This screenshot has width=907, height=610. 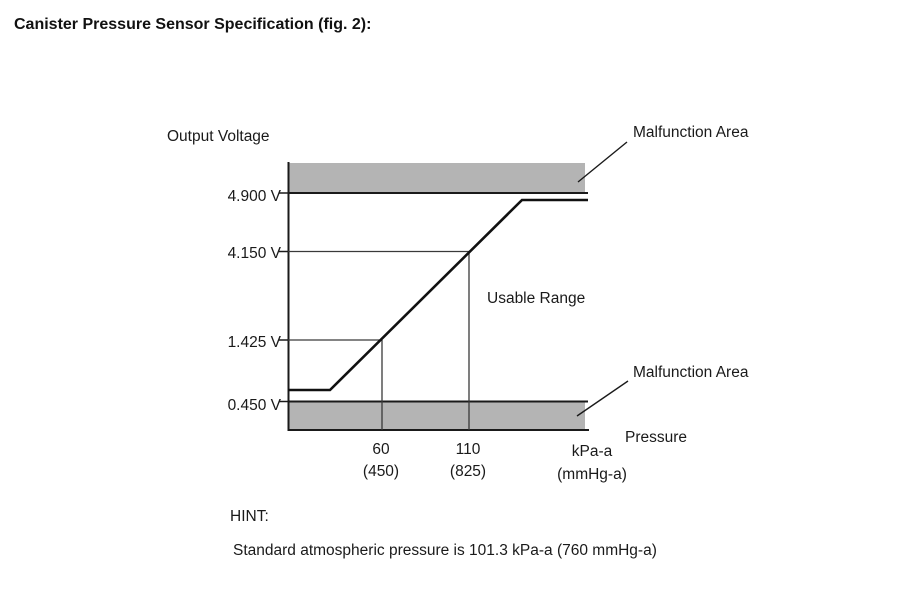 What do you see at coordinates (255, 342) in the screenshot?
I see `y-label-1425v: 1.425 V` at bounding box center [255, 342].